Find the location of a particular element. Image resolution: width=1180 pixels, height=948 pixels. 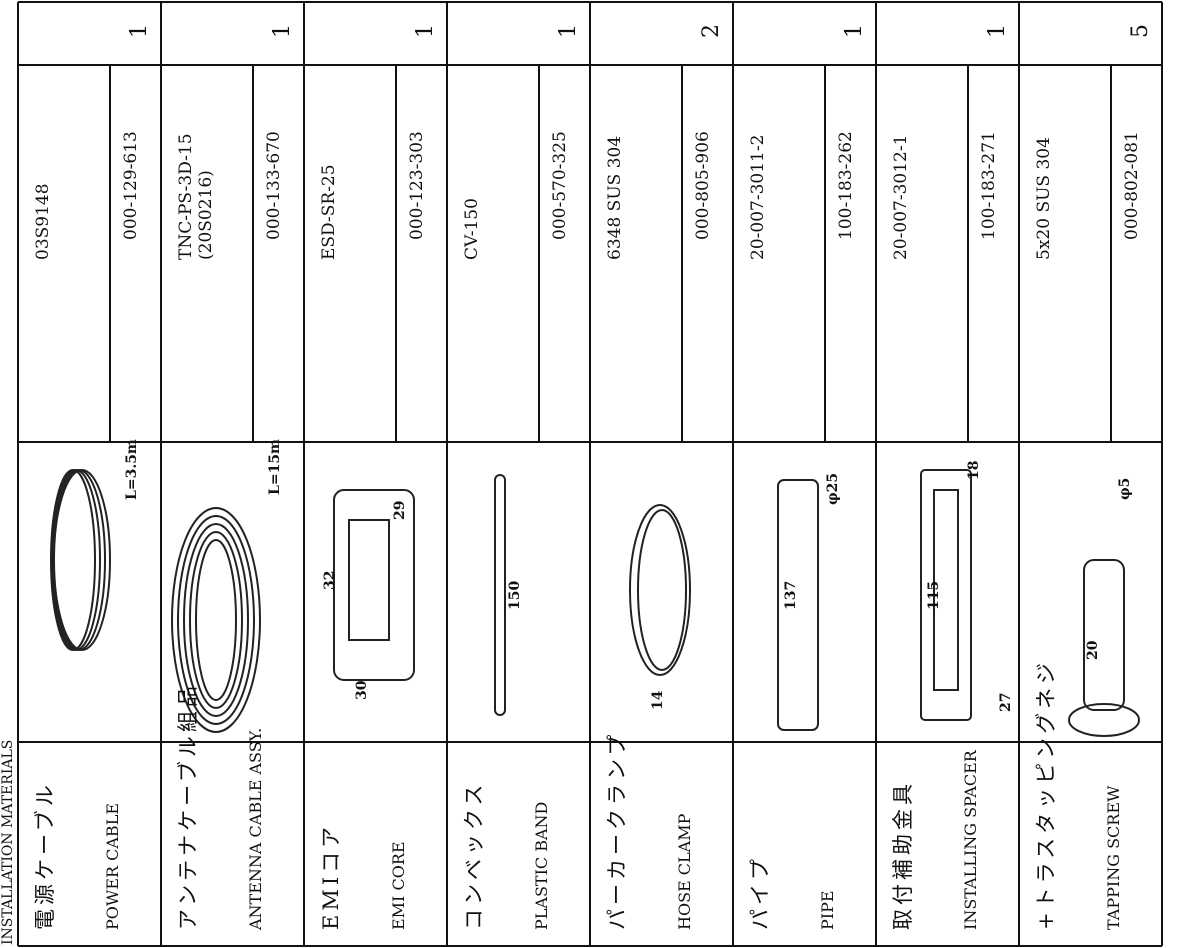

name-ja: コンベックス is located at coordinates (474, 855).